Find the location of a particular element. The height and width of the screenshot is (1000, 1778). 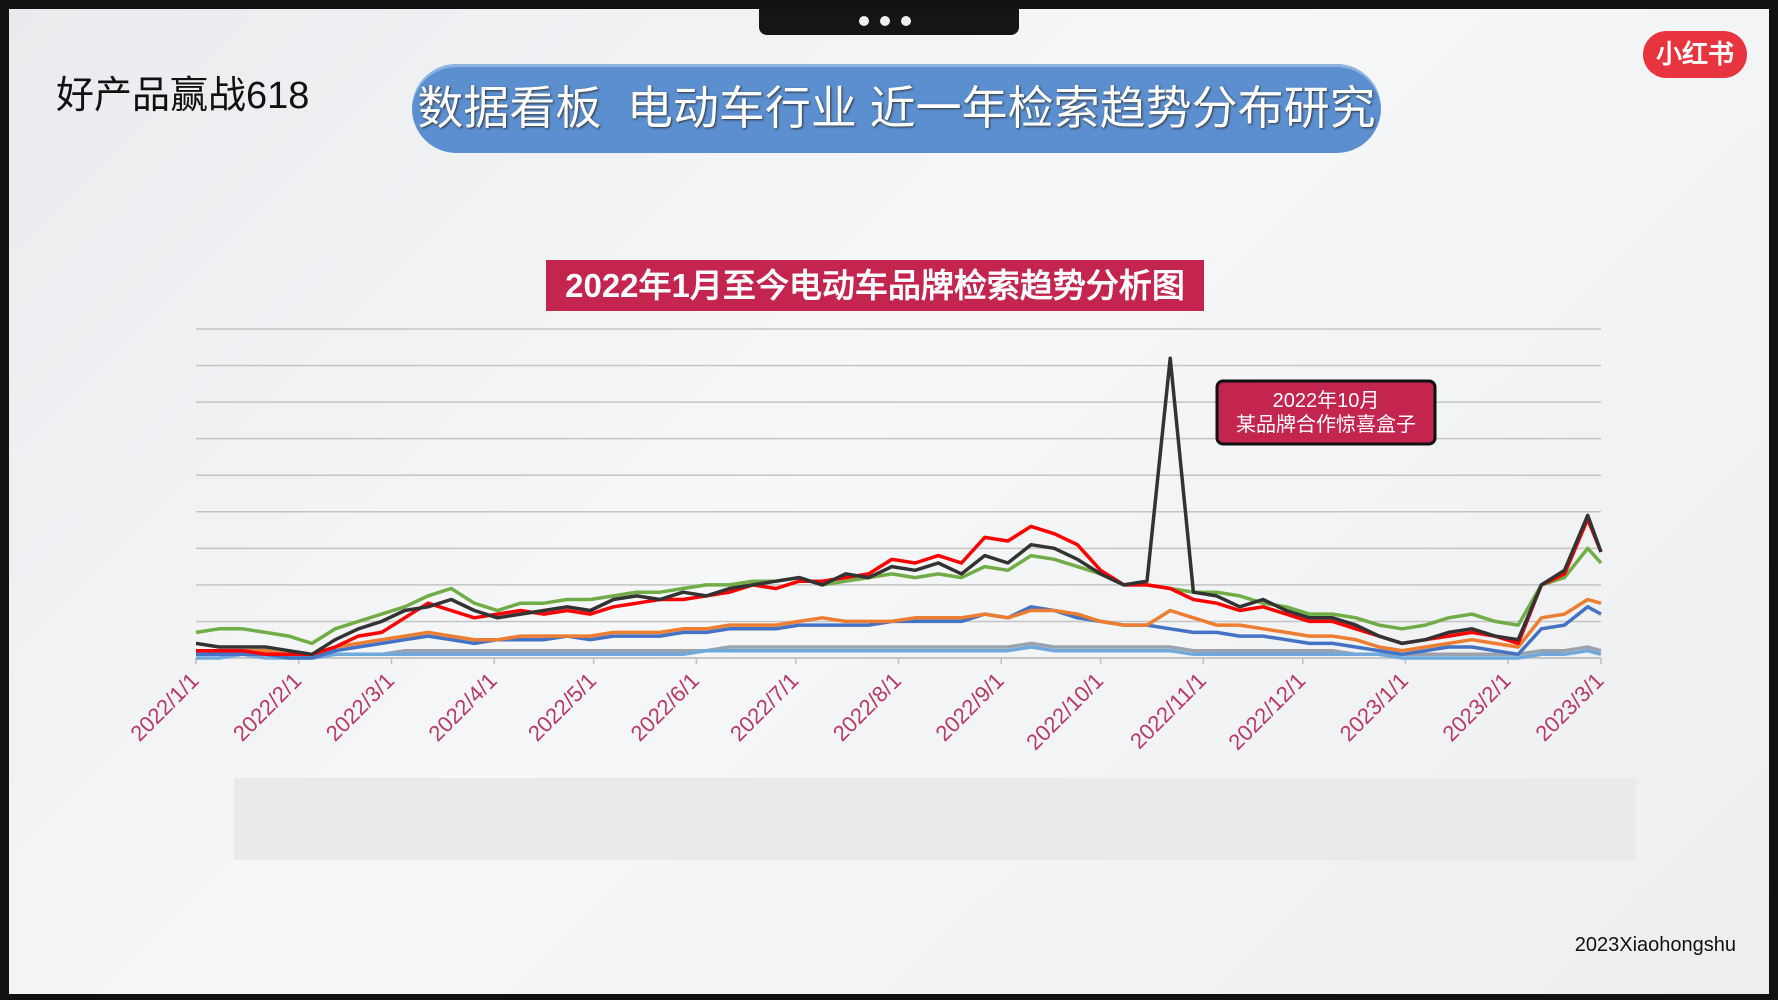

x-tick-label: 2022/12/1 is located at coordinates (1266, 711).